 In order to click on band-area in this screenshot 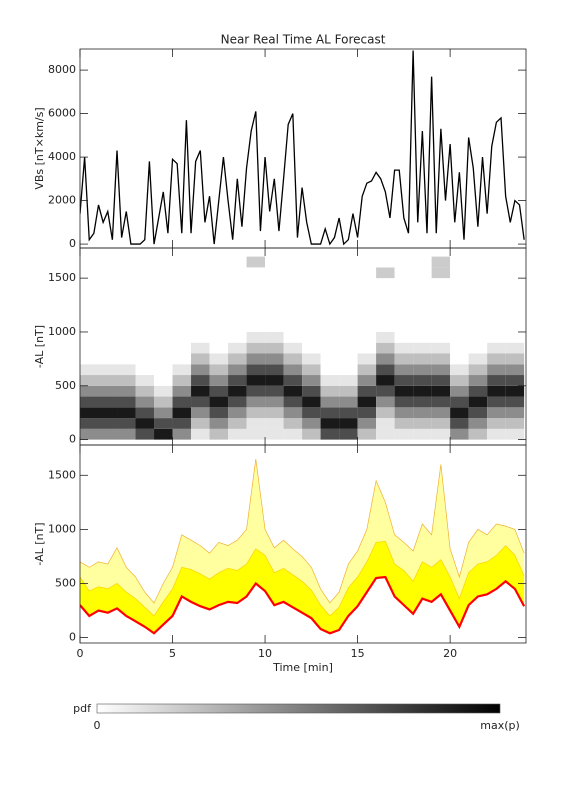, I will do `click(302, 587)`.